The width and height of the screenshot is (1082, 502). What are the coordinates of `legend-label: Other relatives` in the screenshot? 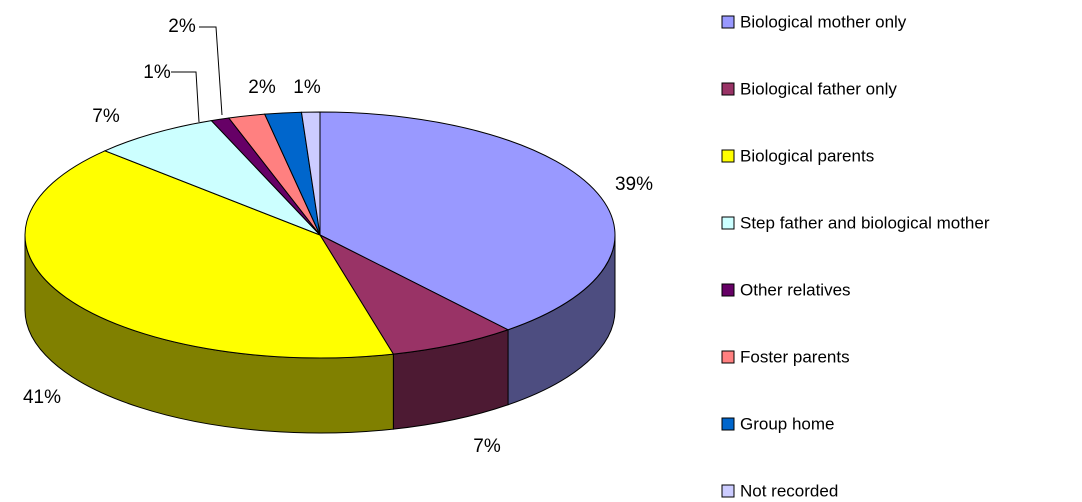 It's located at (795, 289).